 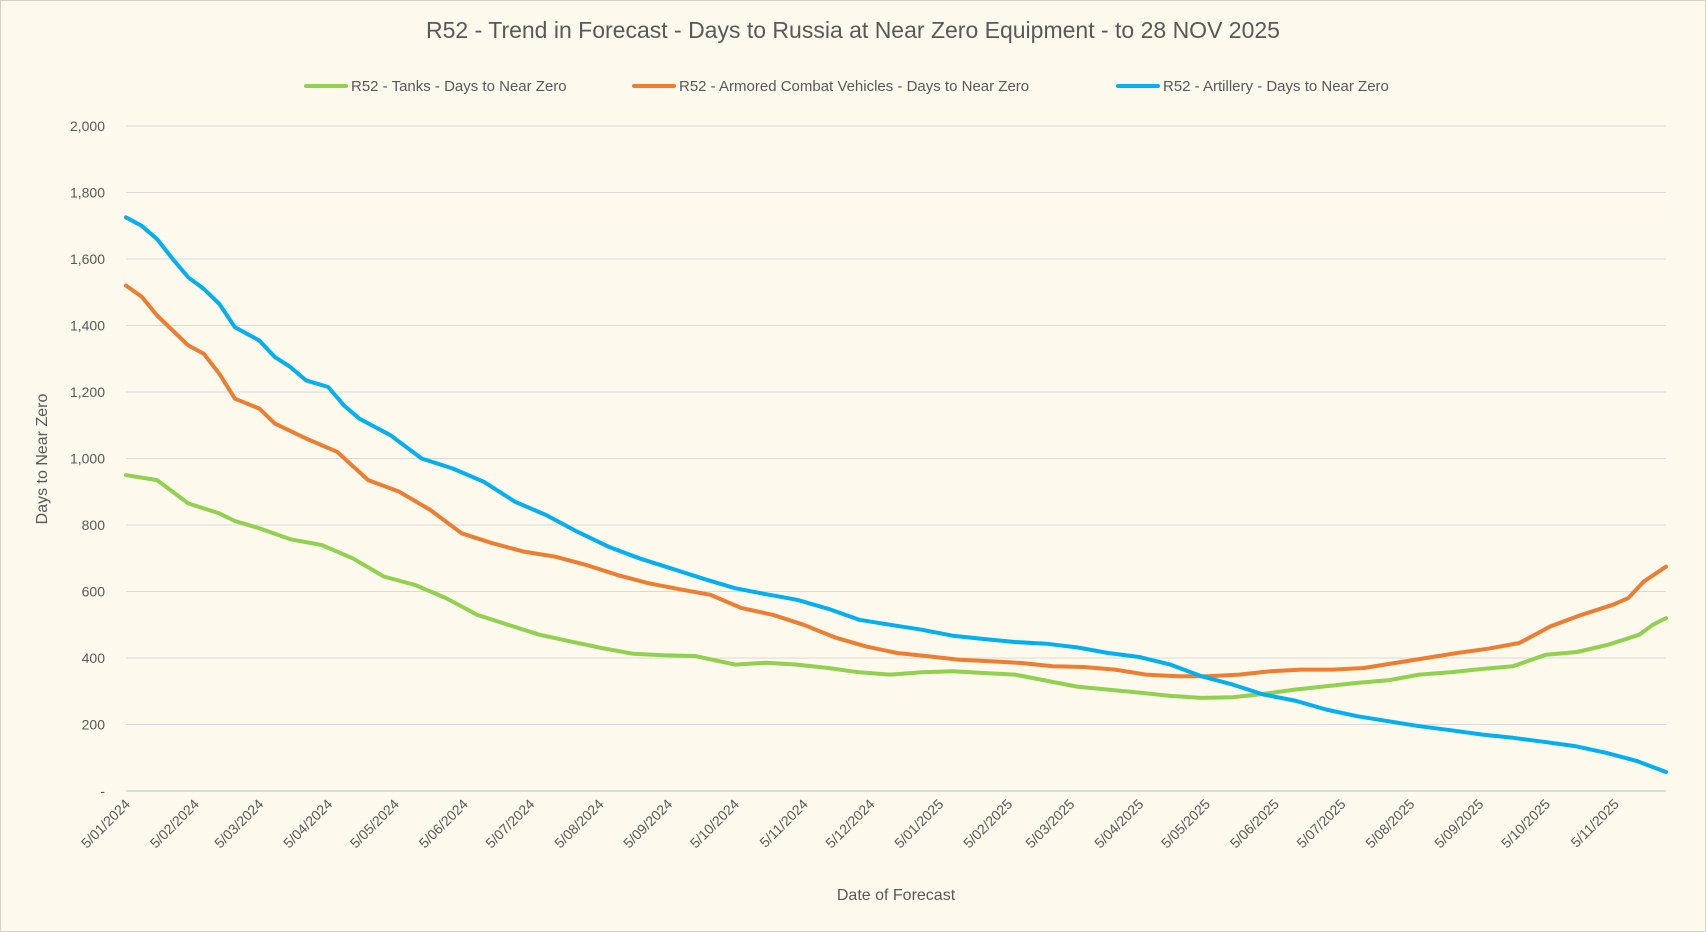 What do you see at coordinates (1186, 824) in the screenshot?
I see `x-tick-label: 5/05/2025` at bounding box center [1186, 824].